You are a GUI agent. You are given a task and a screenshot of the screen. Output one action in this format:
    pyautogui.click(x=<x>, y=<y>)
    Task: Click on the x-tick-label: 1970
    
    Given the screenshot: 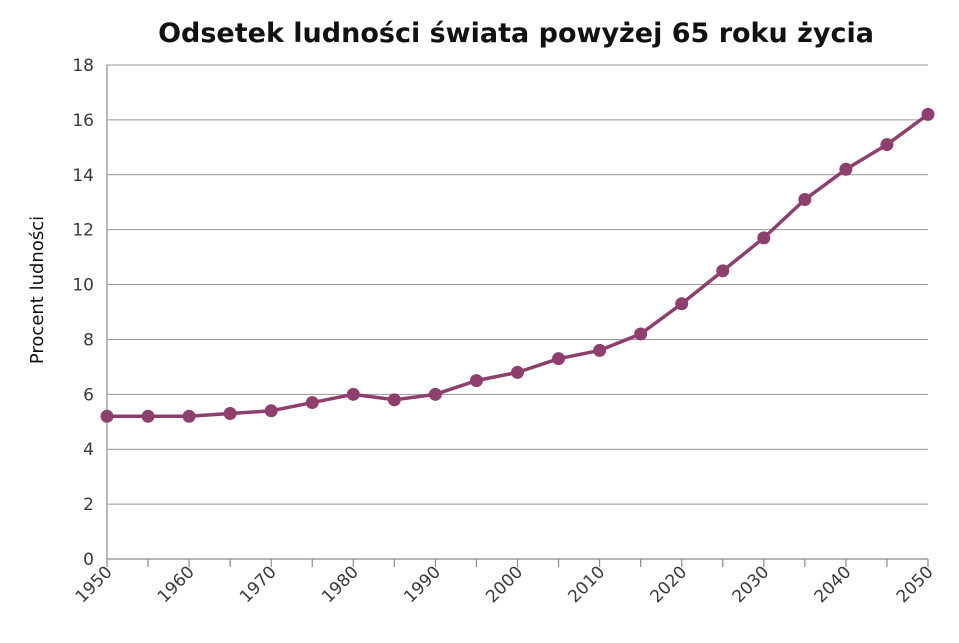 What is the action you would take?
    pyautogui.click(x=258, y=584)
    